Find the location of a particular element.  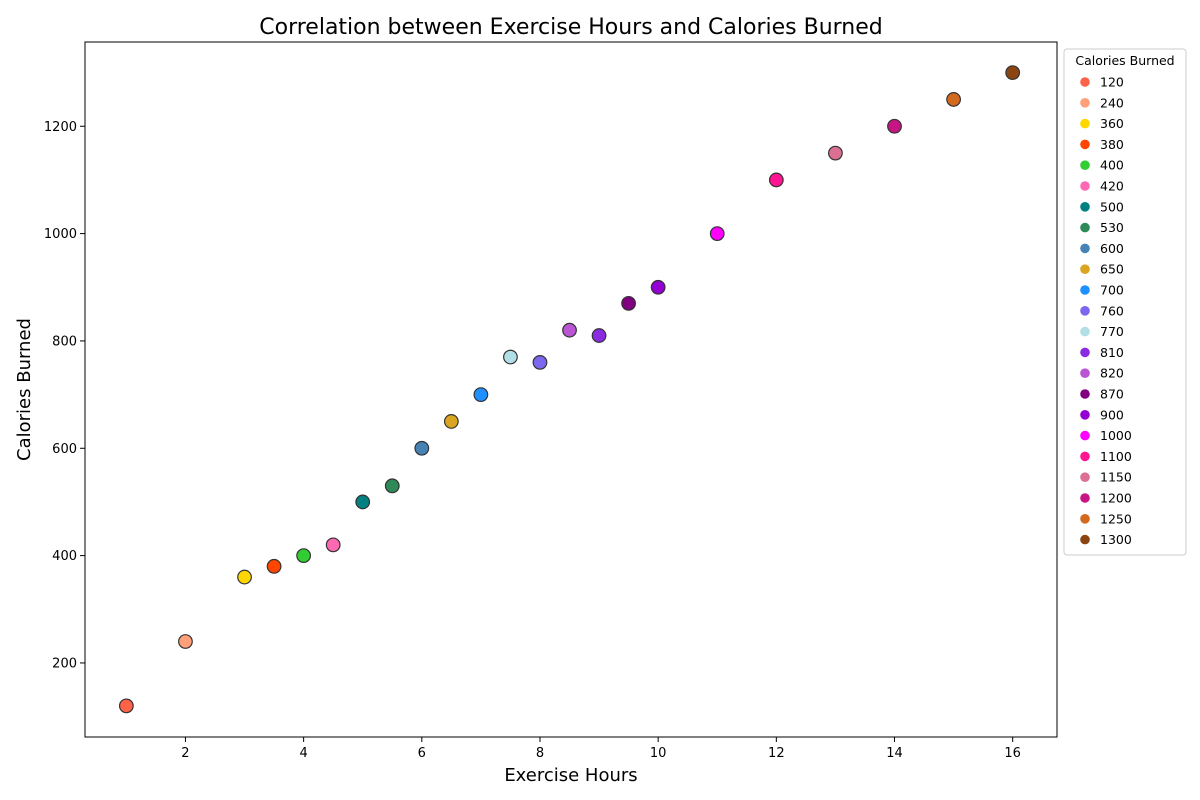

legend-label: 700 is located at coordinates (1112, 290).